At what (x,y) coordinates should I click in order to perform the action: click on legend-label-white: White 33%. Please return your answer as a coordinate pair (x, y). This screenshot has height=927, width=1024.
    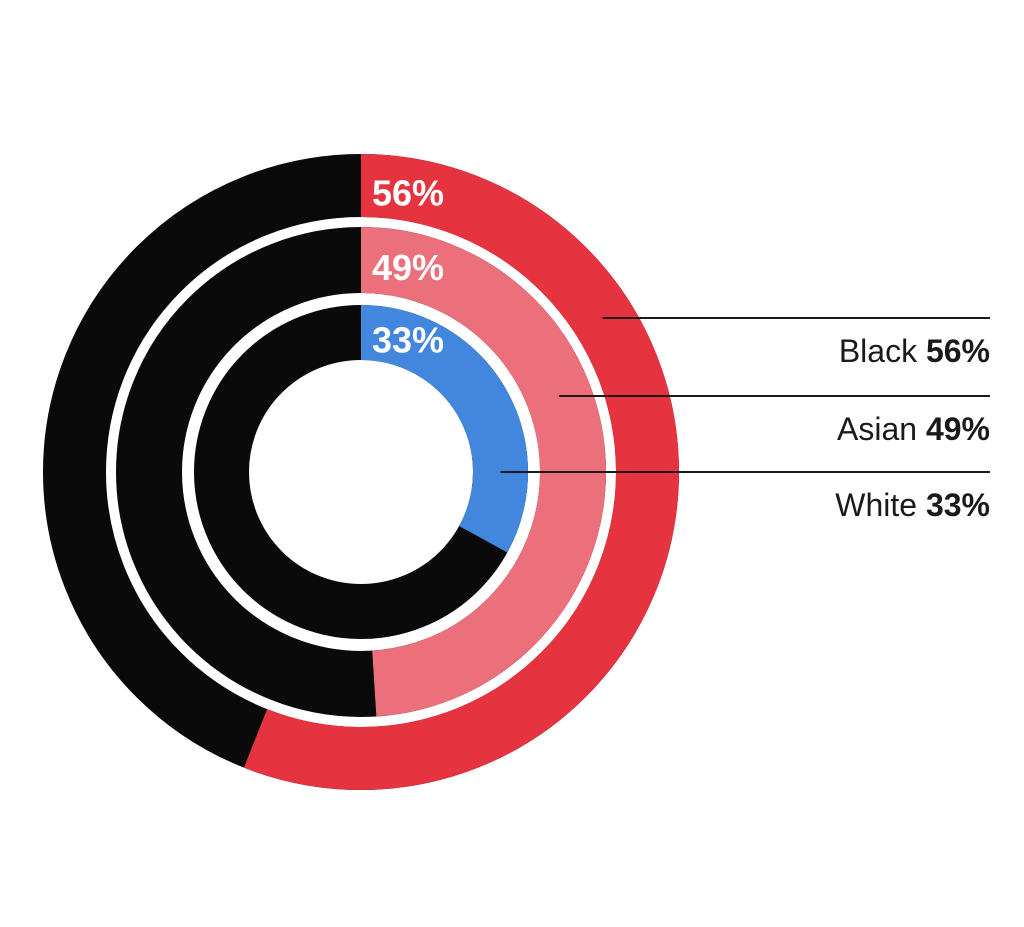
    Looking at the image, I should click on (912, 505).